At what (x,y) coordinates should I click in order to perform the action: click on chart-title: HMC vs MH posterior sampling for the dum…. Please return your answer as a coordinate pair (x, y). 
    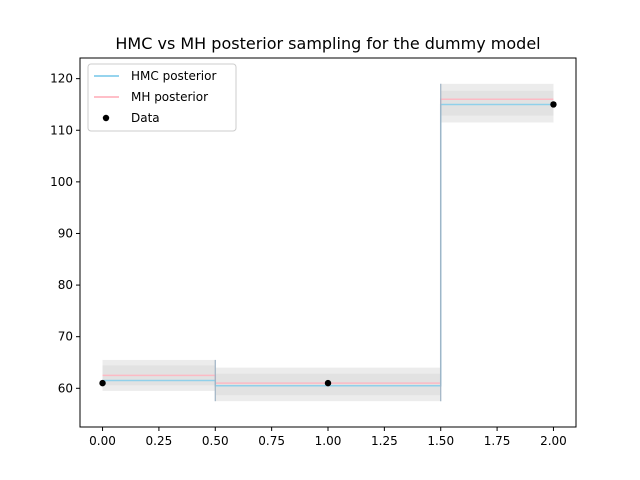
    Looking at the image, I should click on (327, 43).